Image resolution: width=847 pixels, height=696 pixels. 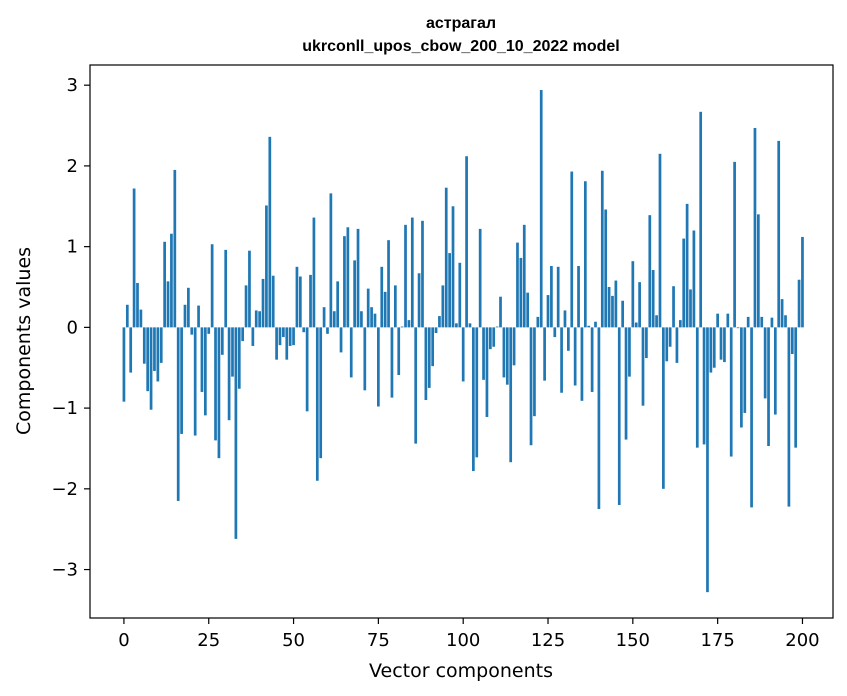 What do you see at coordinates (64, 489) in the screenshot?
I see `y-tick-label: −2` at bounding box center [64, 489].